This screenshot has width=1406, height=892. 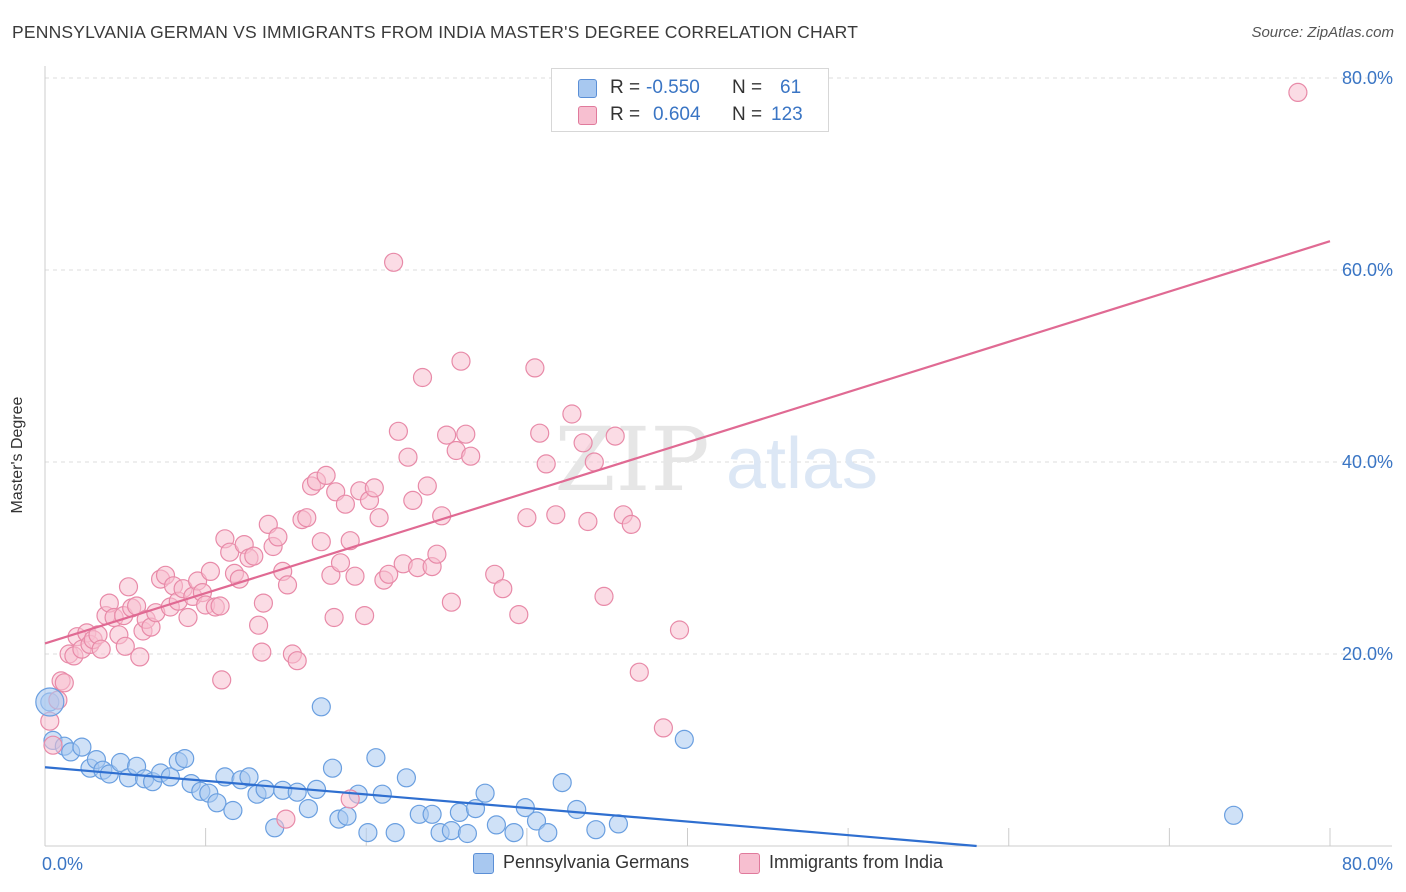 What do you see at coordinates (1367, 462) in the screenshot?
I see `y-tick-label-1: 40.0%` at bounding box center [1367, 462].